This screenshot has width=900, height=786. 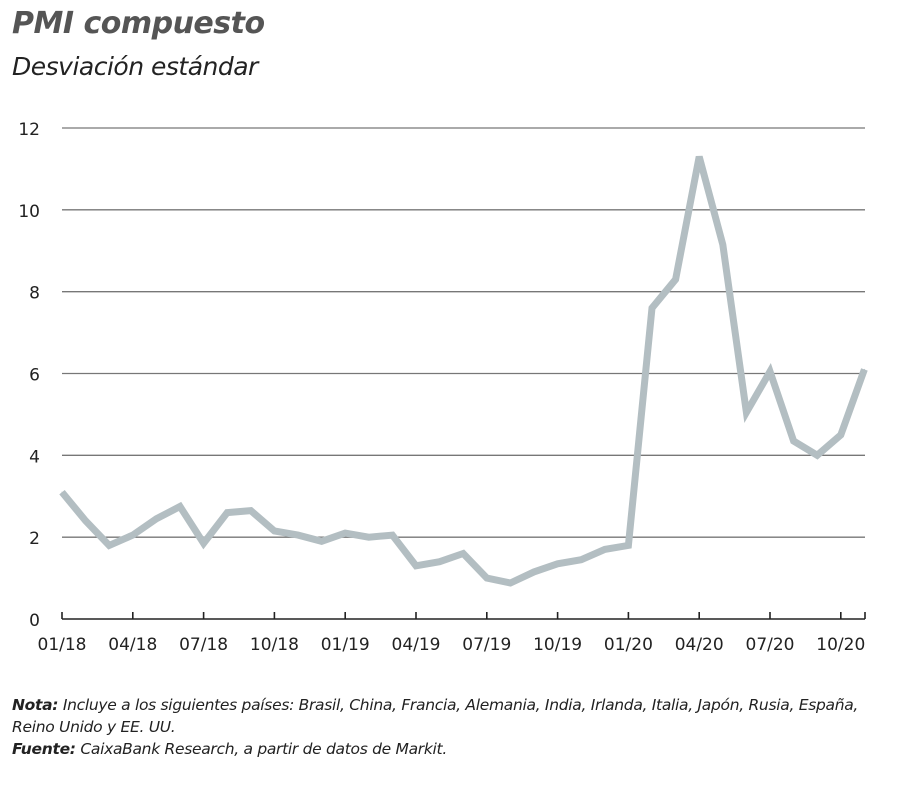 What do you see at coordinates (135, 66) in the screenshot?
I see `chart-subtitle: Desviación estándar` at bounding box center [135, 66].